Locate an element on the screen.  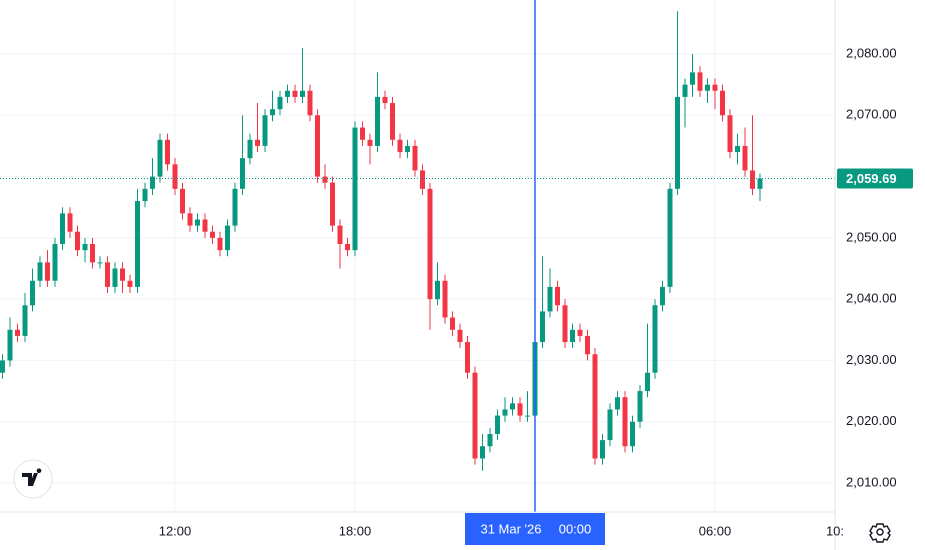
logo-mark is located at coordinates (32, 477).